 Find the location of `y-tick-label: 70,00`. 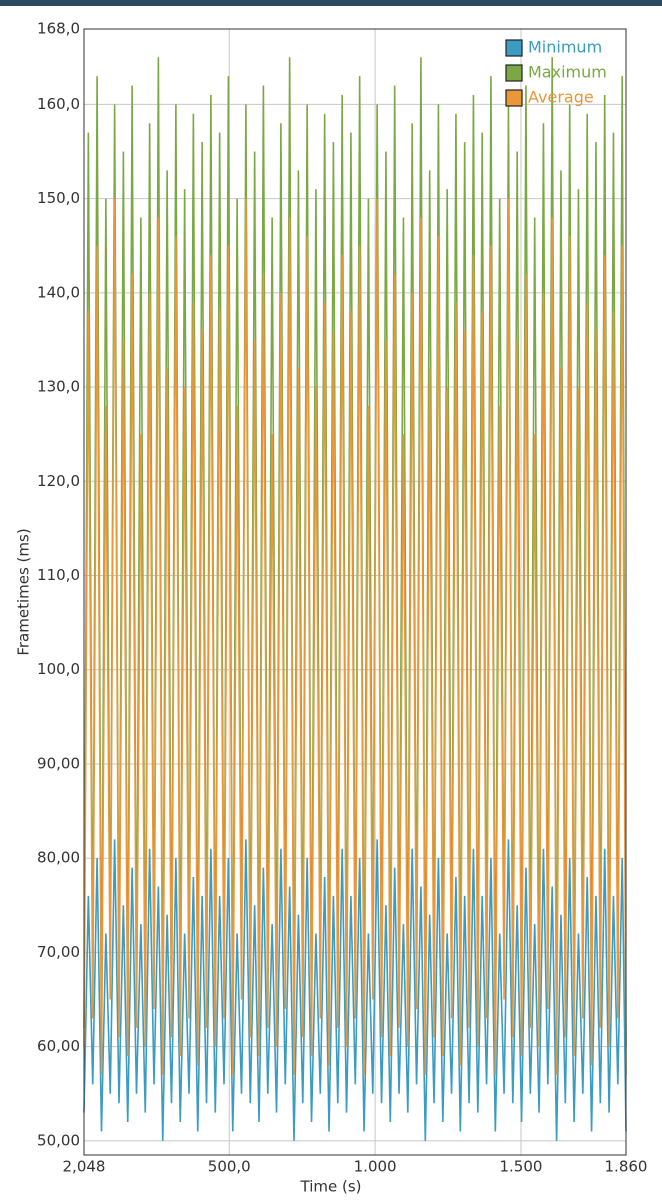

y-tick-label: 70,00 is located at coordinates (58, 952).